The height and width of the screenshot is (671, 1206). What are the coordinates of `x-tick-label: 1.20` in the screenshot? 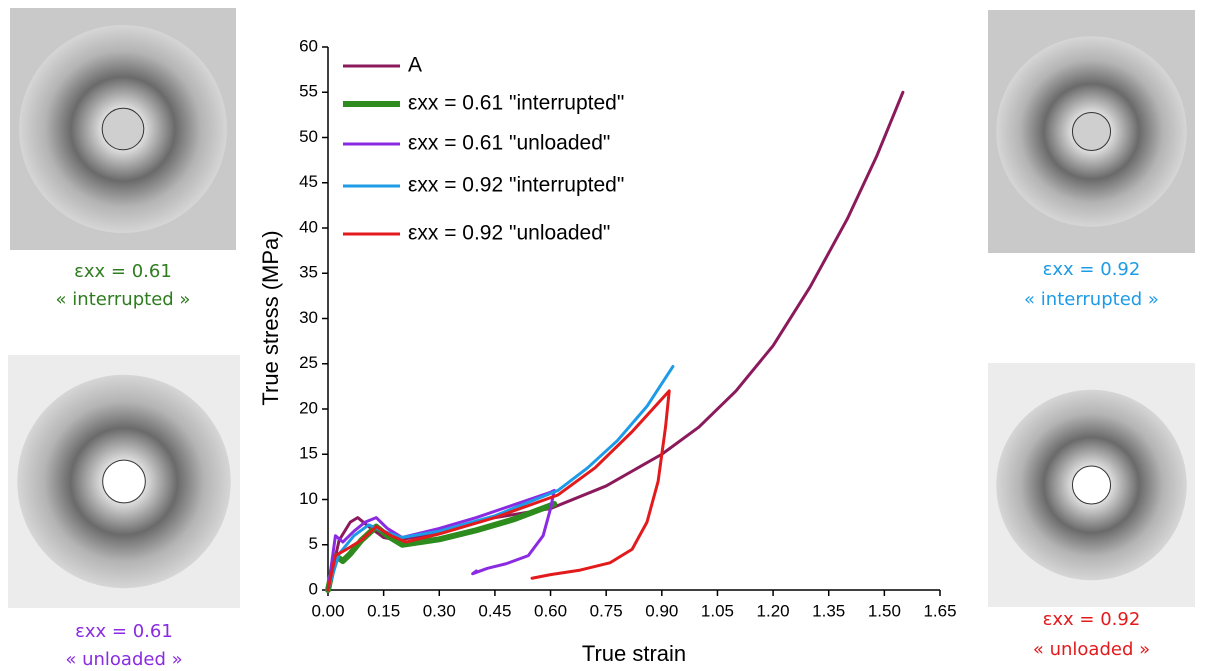 It's located at (773, 610).